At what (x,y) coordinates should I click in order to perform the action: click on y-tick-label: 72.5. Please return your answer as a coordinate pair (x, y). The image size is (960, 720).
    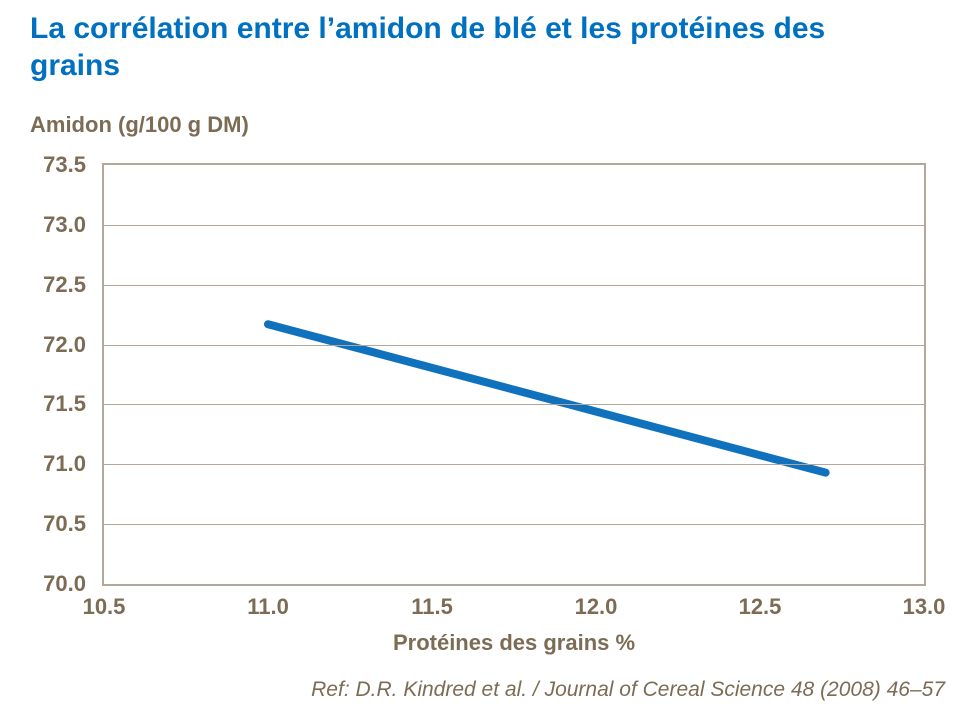
    Looking at the image, I should click on (64, 284).